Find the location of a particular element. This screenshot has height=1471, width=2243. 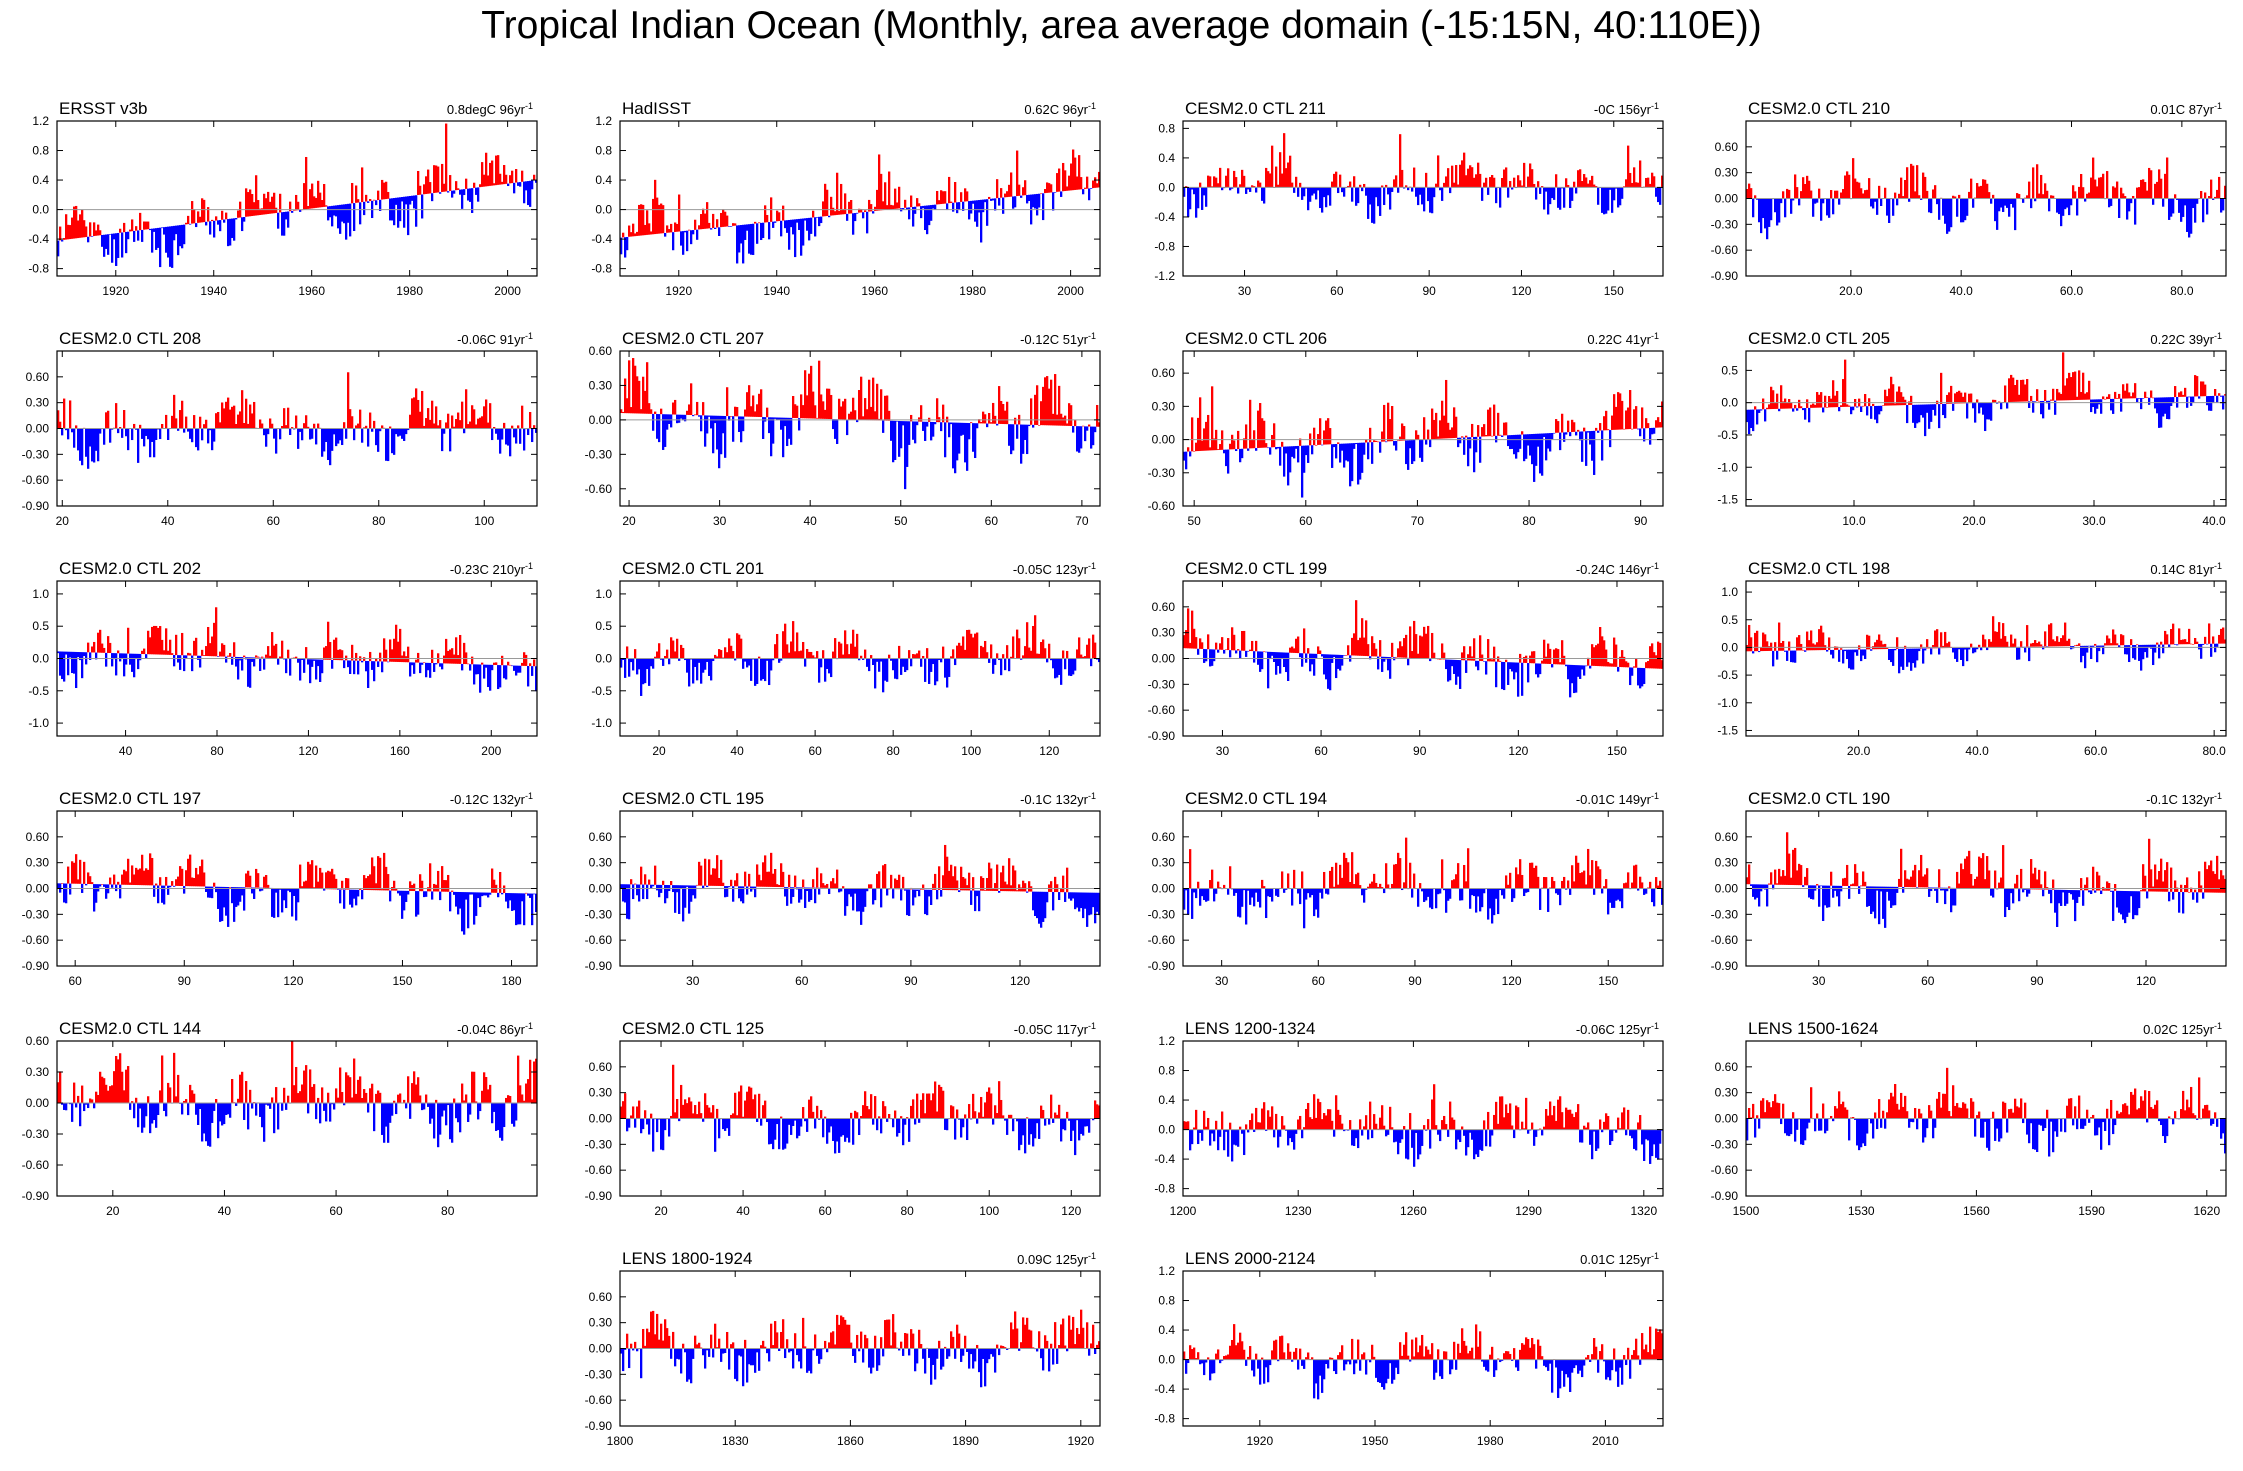

y-tick-label: 0.00 is located at coordinates (1727, 199).